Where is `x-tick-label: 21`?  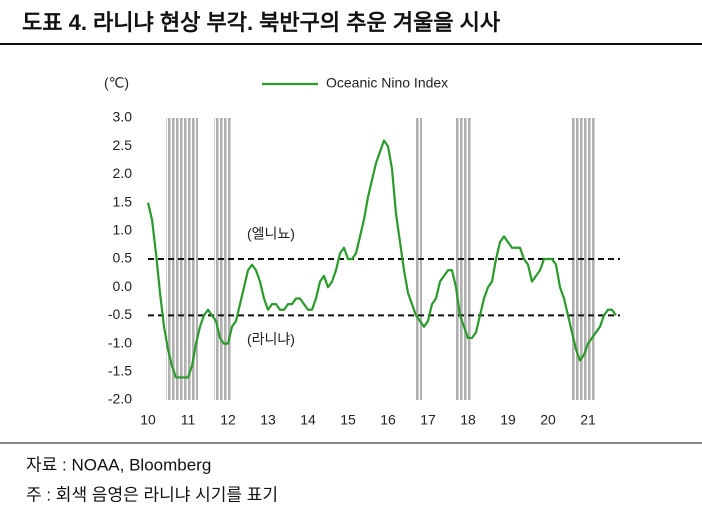
x-tick-label: 21 is located at coordinates (588, 420).